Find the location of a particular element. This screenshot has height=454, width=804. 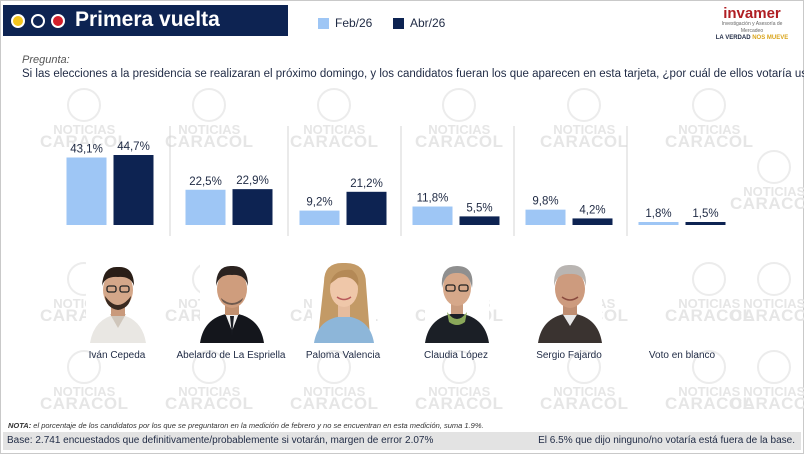

data-label-feb-3: 9,2% is located at coordinates (319, 203).